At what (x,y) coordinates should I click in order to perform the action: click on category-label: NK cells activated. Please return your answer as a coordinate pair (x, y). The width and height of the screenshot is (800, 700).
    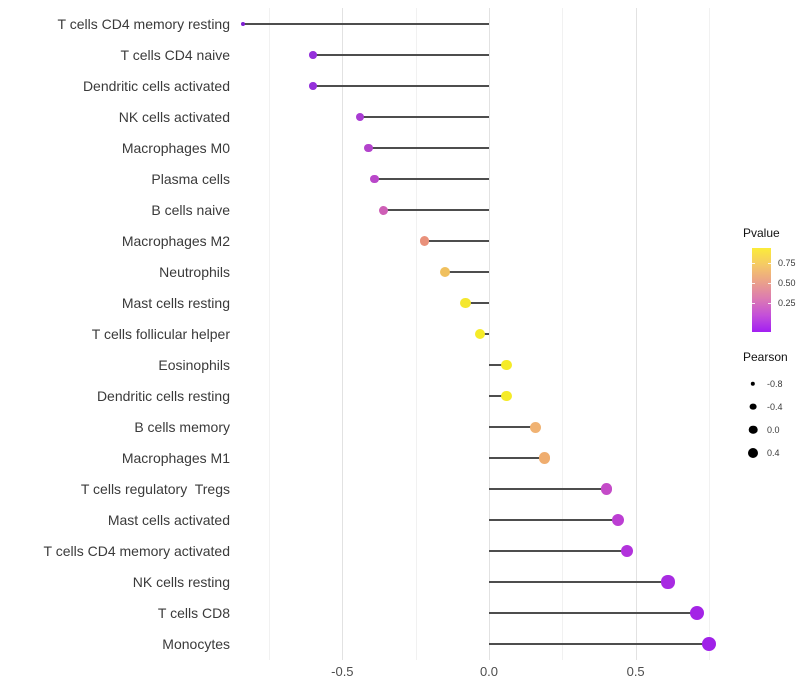
    Looking at the image, I should click on (174, 117).